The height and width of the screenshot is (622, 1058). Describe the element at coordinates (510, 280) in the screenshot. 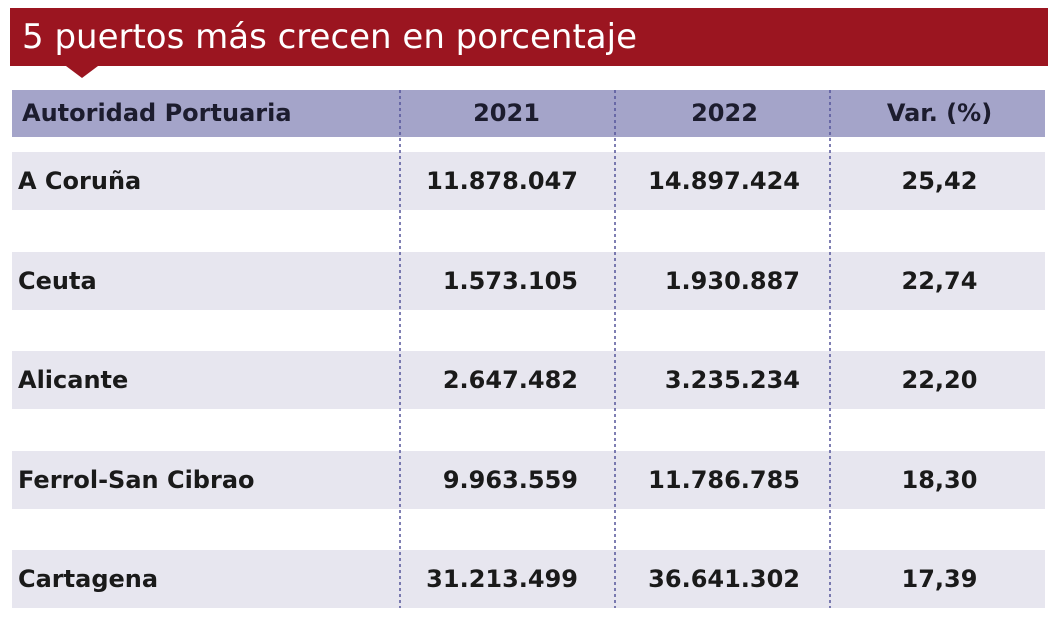

I see `cell-value: 1.573.105` at that location.